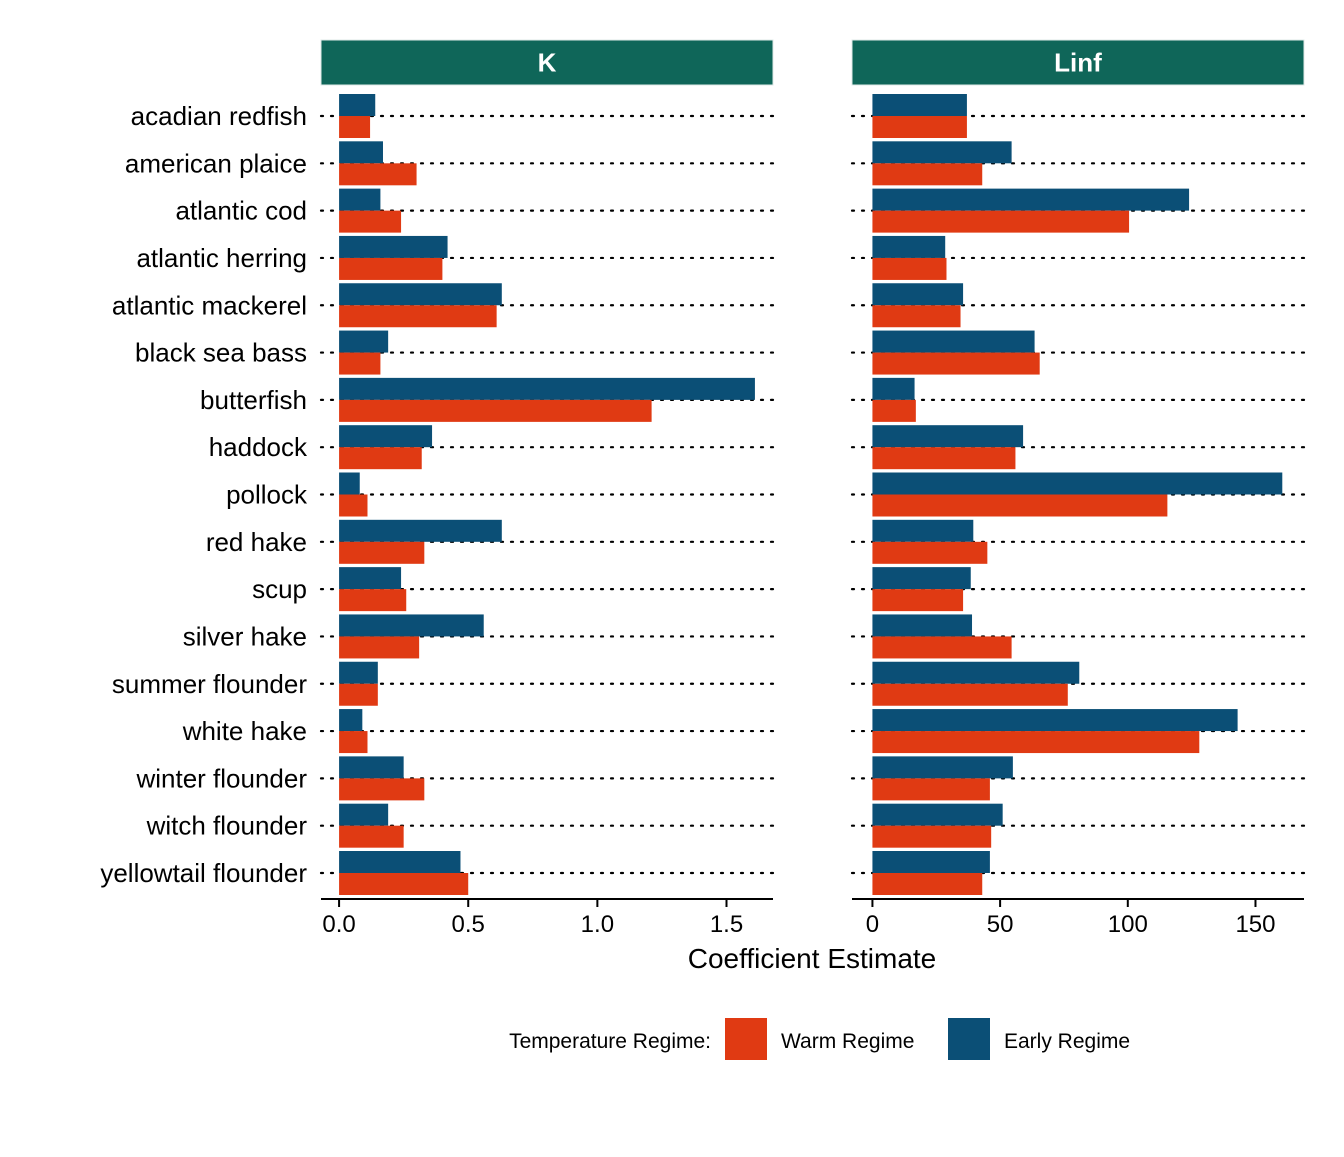  What do you see at coordinates (1255, 924) in the screenshot?
I see `x-tick-label: 150` at bounding box center [1255, 924].